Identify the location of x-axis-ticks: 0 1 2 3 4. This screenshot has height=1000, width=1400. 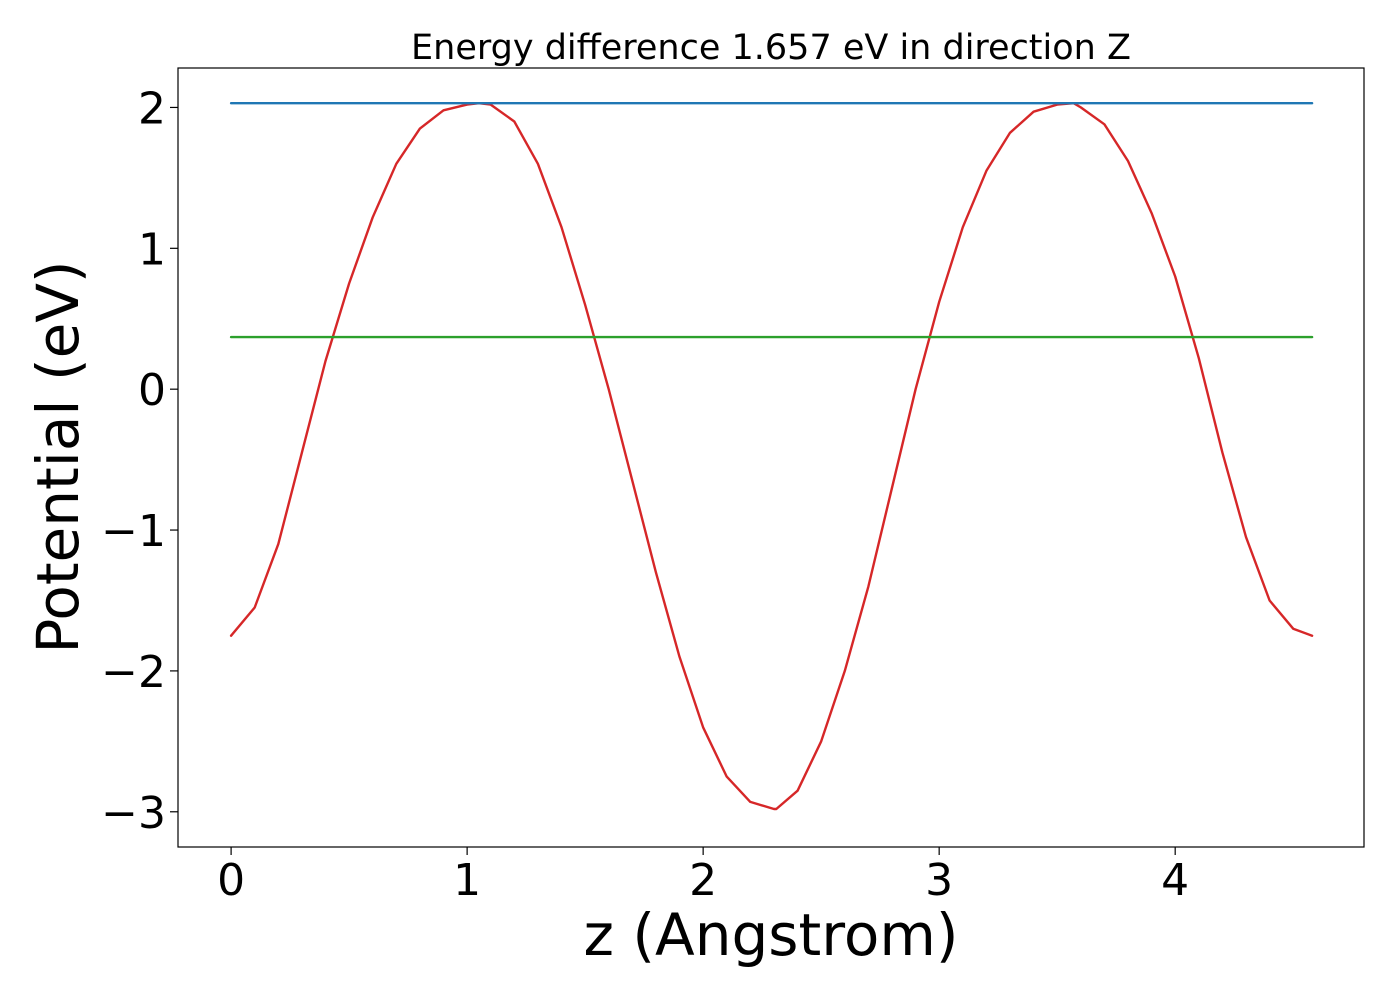
(703, 876).